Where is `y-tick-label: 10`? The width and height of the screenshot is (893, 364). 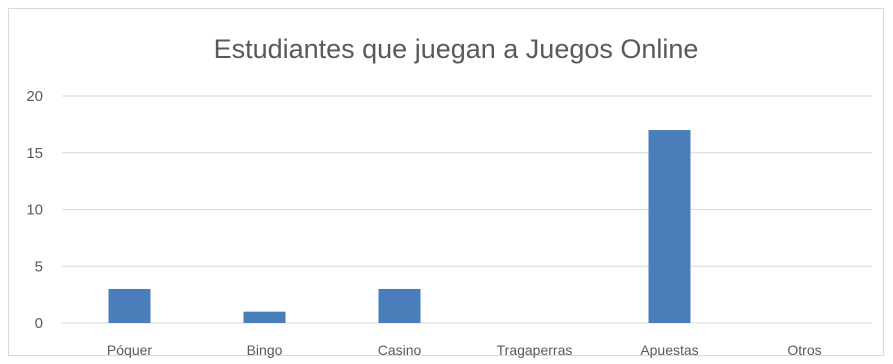 y-tick-label: 10 is located at coordinates (34, 210).